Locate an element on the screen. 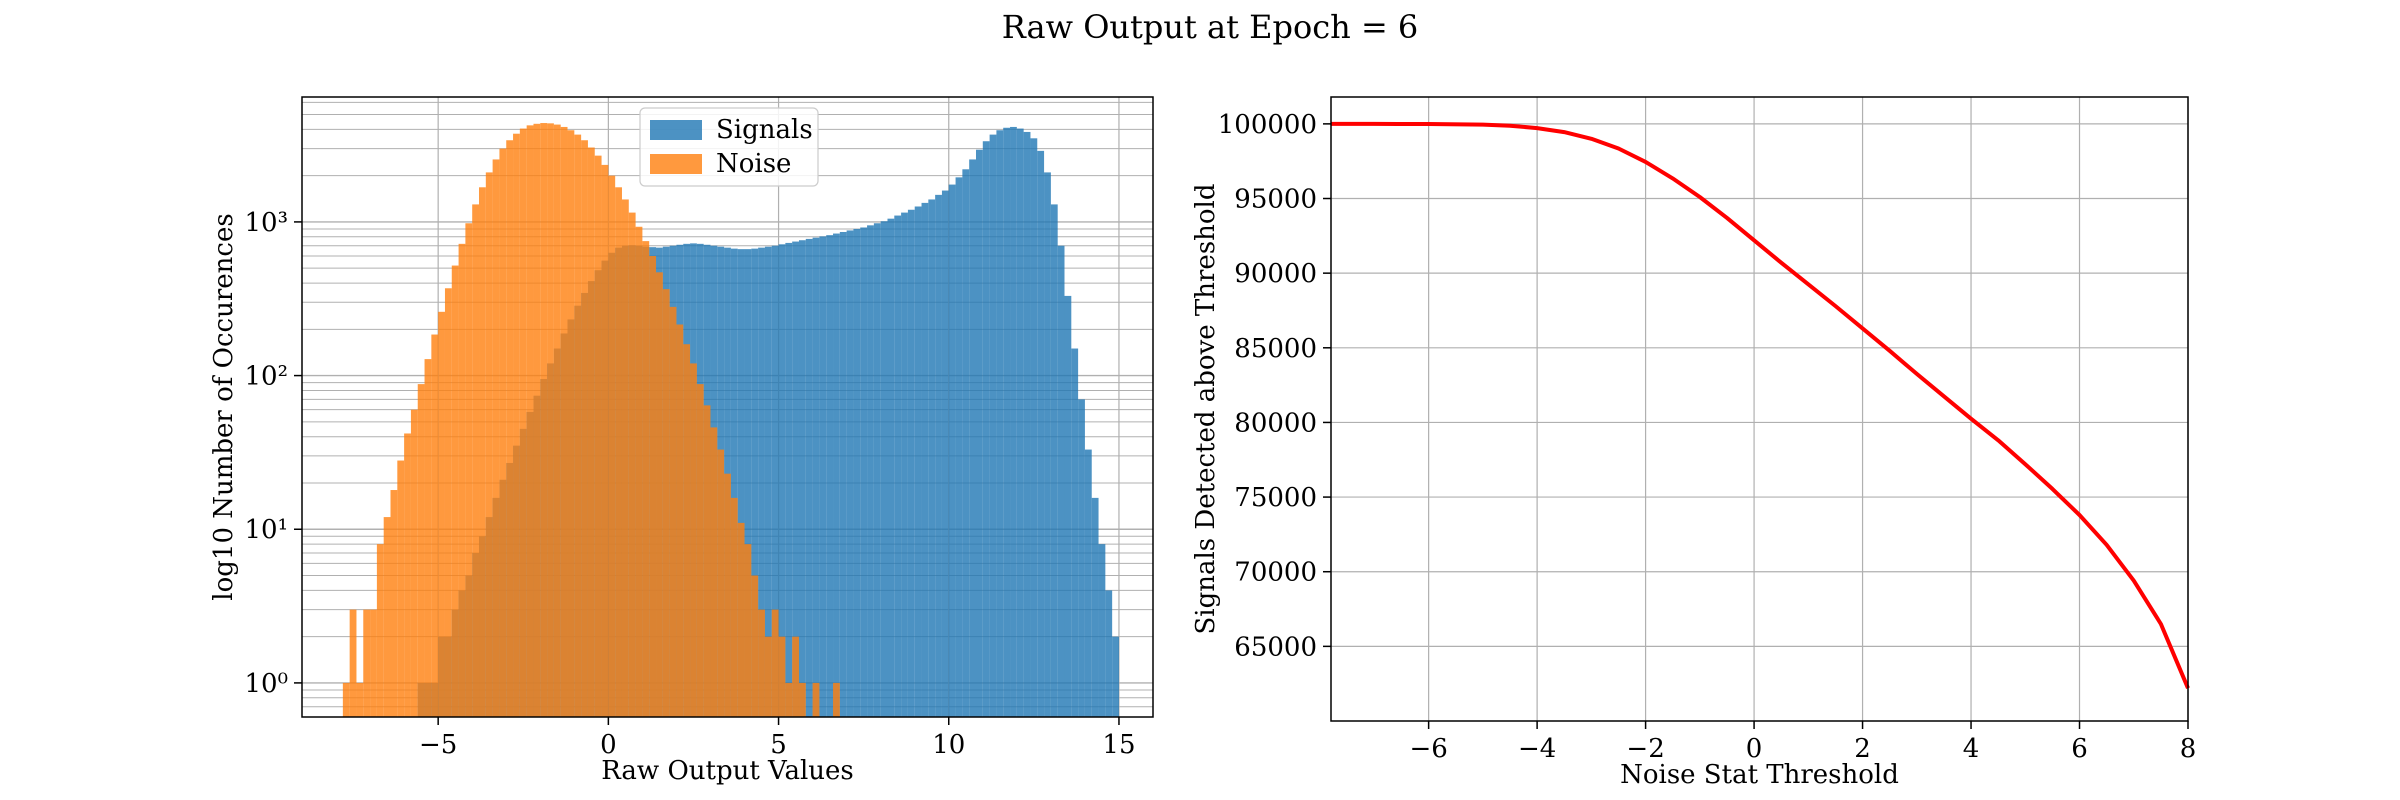 Image resolution: width=2400 pixels, height=800 pixels. histogram-y-tick-label: 10³ is located at coordinates (266, 223).